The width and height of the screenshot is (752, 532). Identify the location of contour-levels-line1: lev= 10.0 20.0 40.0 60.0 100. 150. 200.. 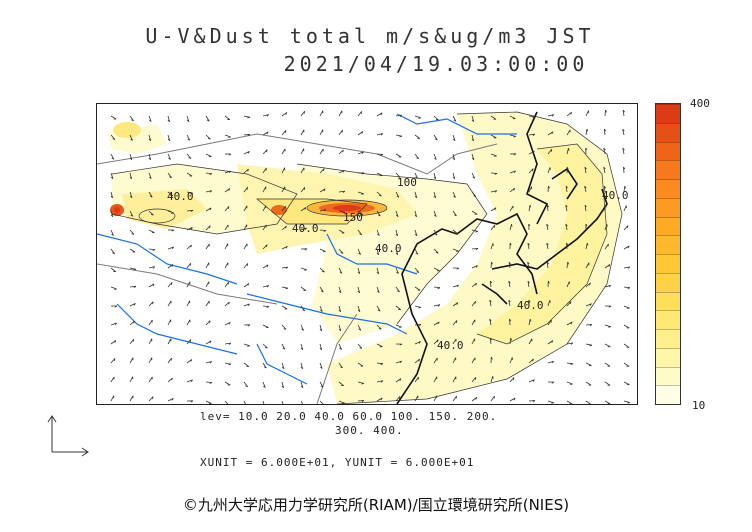
(349, 416).